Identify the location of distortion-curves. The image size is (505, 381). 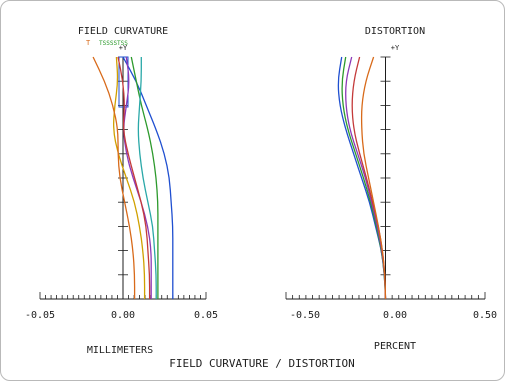
(362, 178).